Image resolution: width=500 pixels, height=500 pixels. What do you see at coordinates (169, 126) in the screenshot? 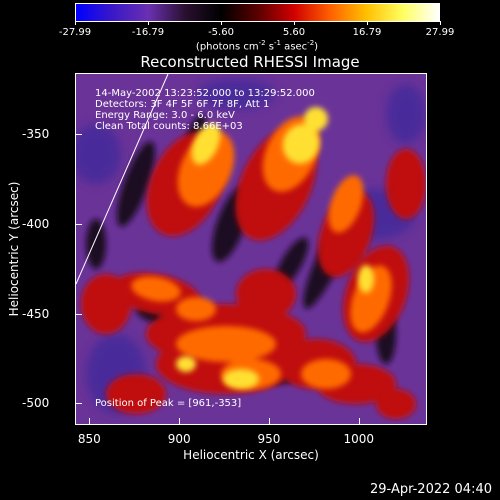
I see `annotation-method: Clean Total counts: 8.66E+03` at bounding box center [169, 126].